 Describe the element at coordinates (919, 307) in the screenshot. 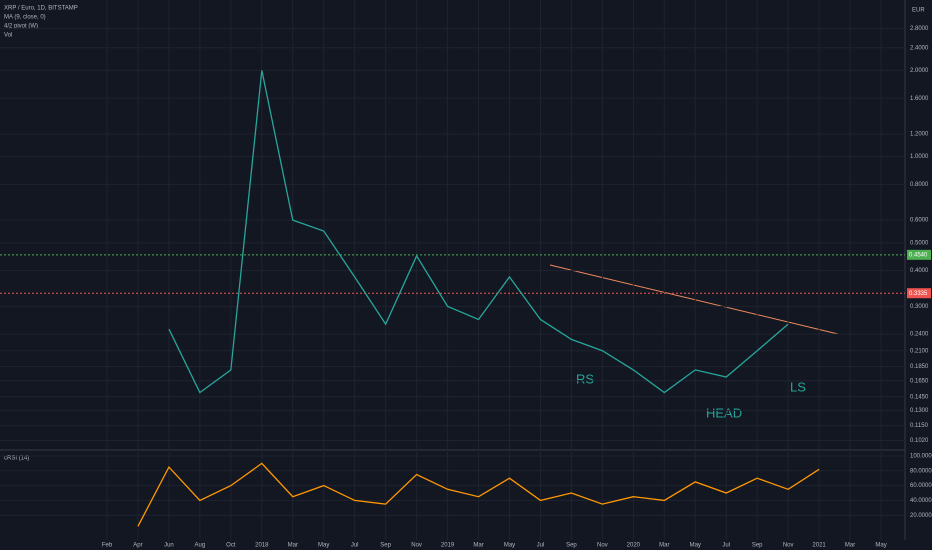

I see `y-tick-label: 0.3000` at that location.